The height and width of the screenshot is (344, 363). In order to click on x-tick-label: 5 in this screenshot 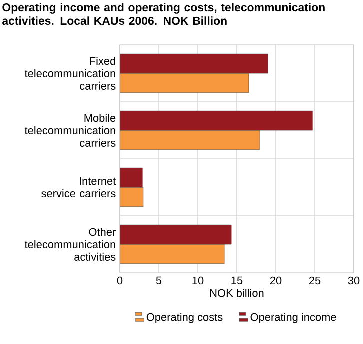, I will do `click(159, 280)`.